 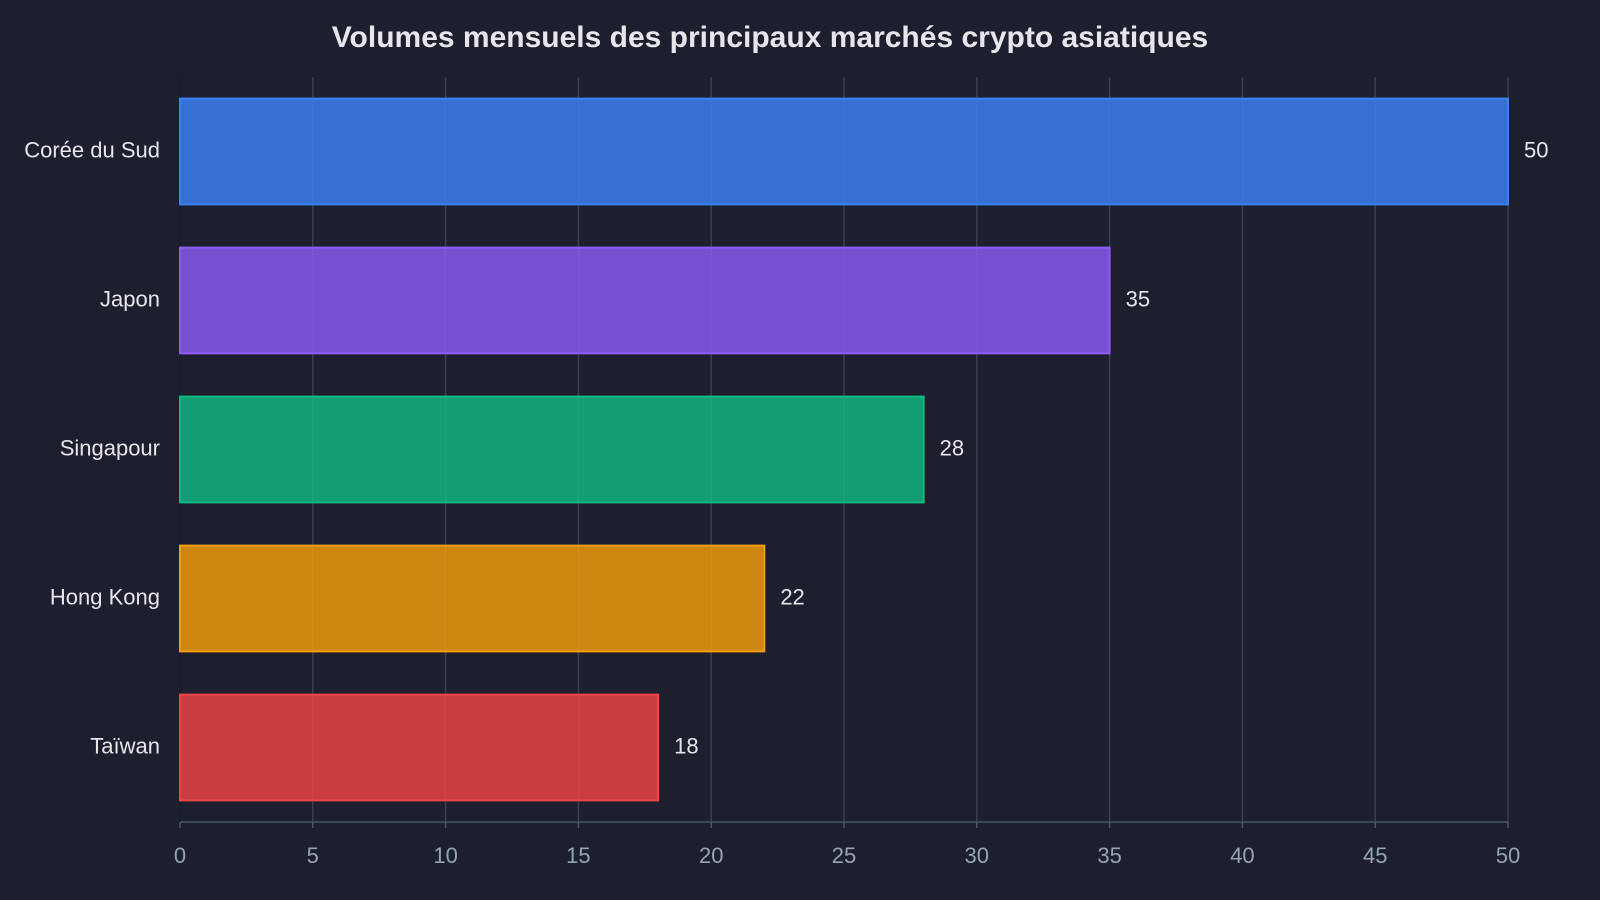 I want to click on data-label: 28, so click(x=952, y=447).